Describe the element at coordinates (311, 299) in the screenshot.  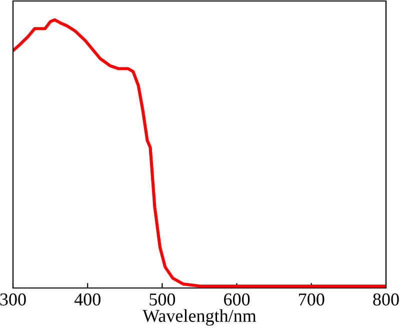
I see `x-tick-label: 700` at that location.